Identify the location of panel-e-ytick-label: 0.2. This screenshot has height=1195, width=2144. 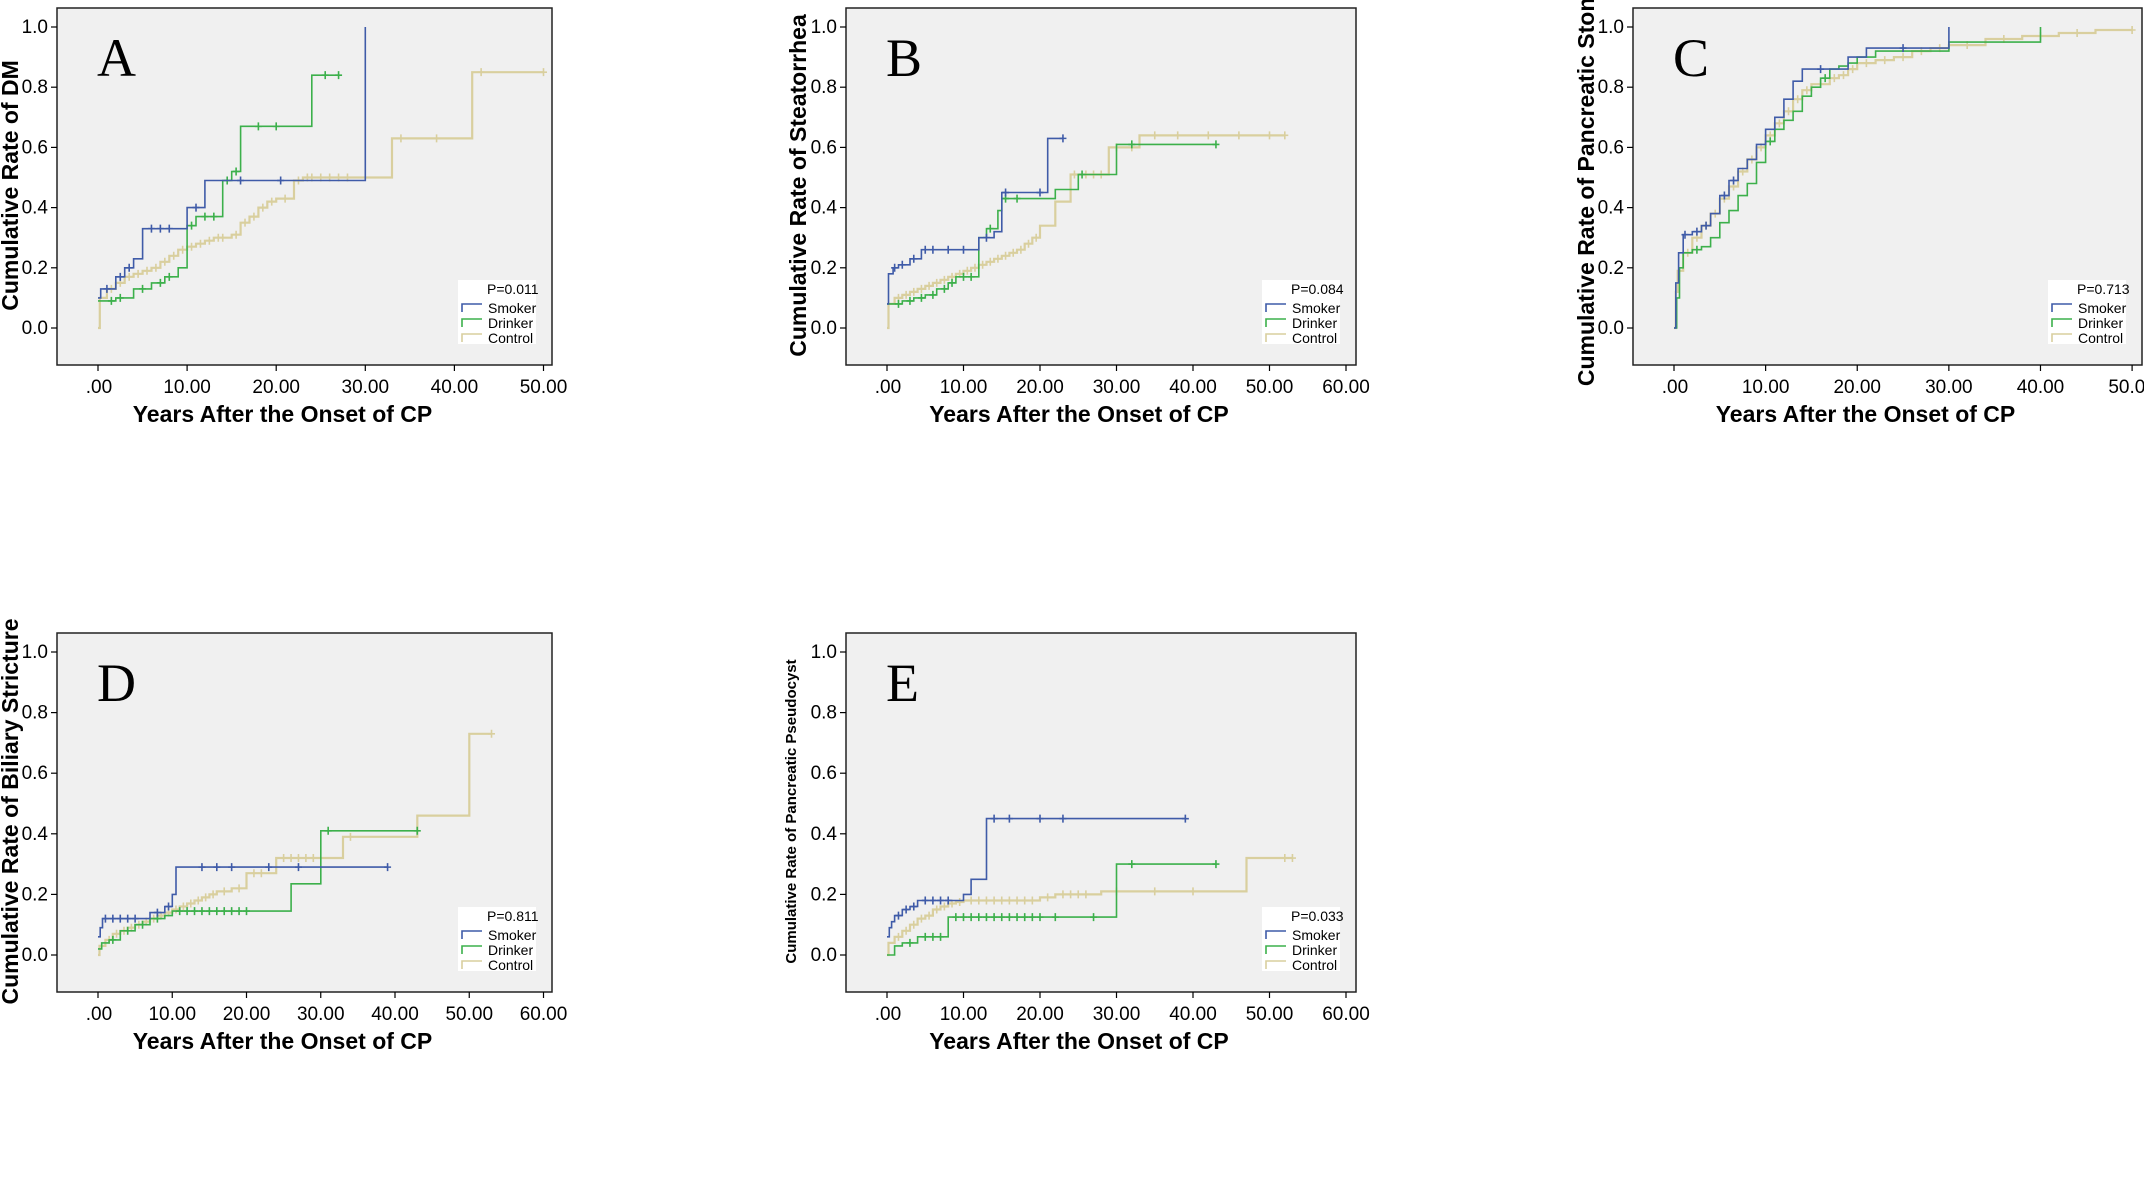
(824, 894).